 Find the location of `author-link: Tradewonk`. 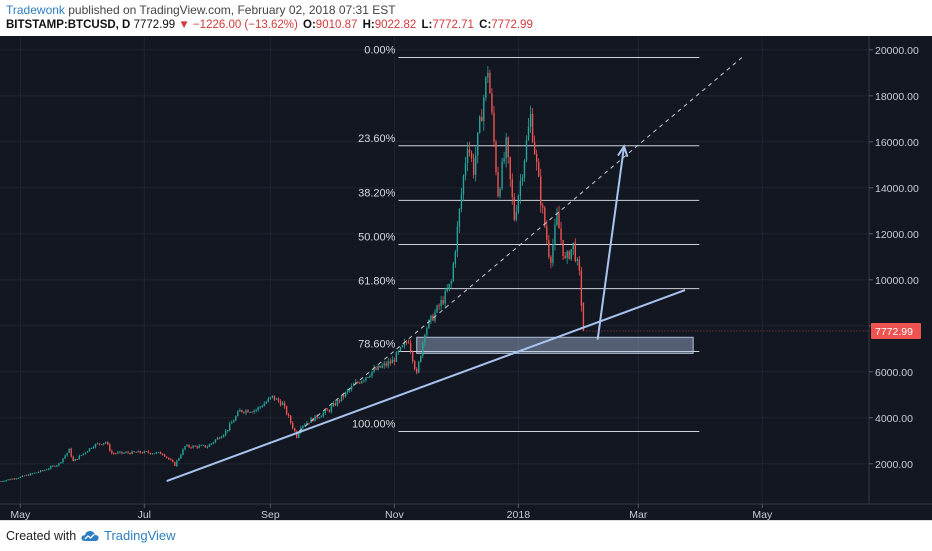

author-link: Tradewonk is located at coordinates (35, 10).